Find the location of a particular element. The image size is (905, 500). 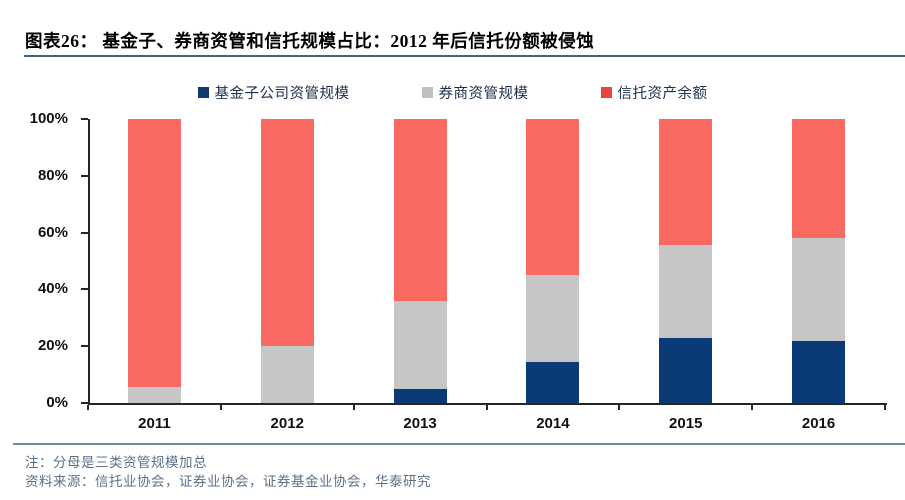

legend-item-1: 基金子公司资管规模 is located at coordinates (273, 92).